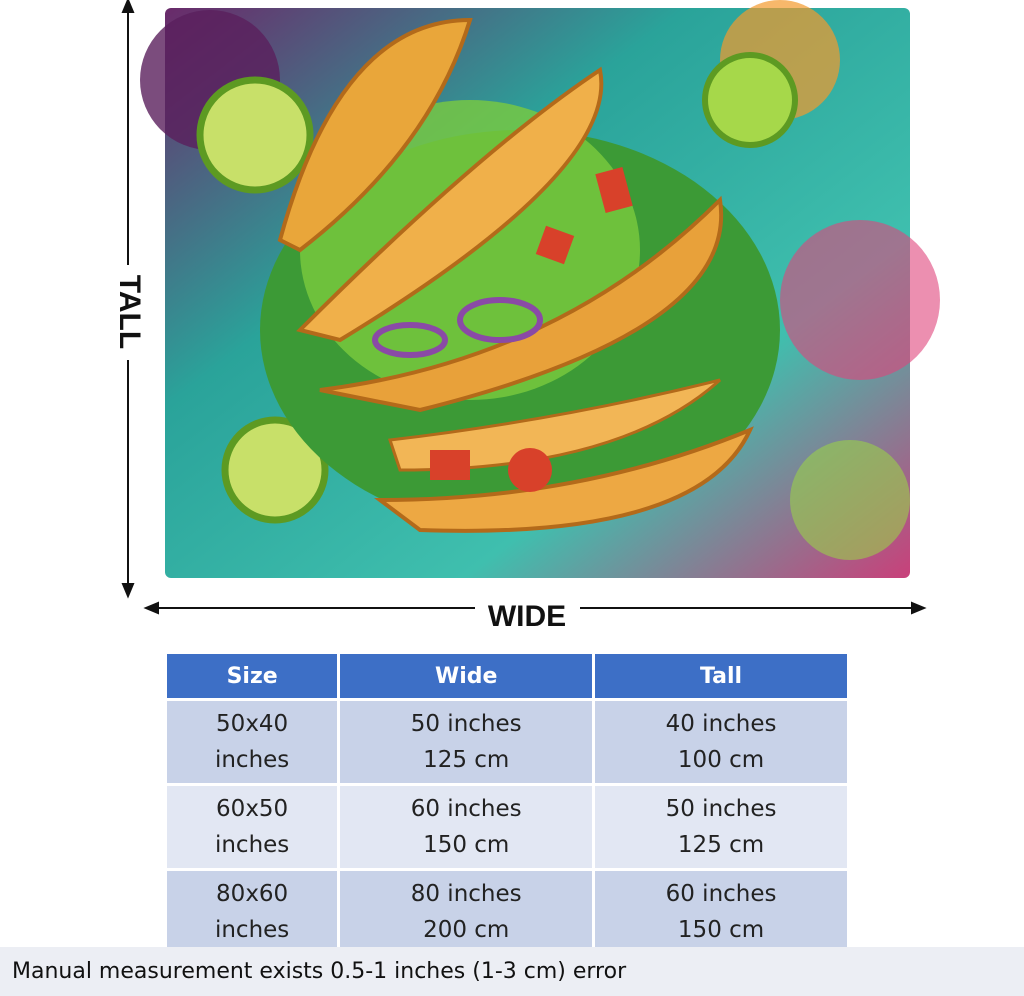 The height and width of the screenshot is (996, 1024). Describe the element at coordinates (252, 827) in the screenshot. I see `table-cell: 60x50 inches` at that location.